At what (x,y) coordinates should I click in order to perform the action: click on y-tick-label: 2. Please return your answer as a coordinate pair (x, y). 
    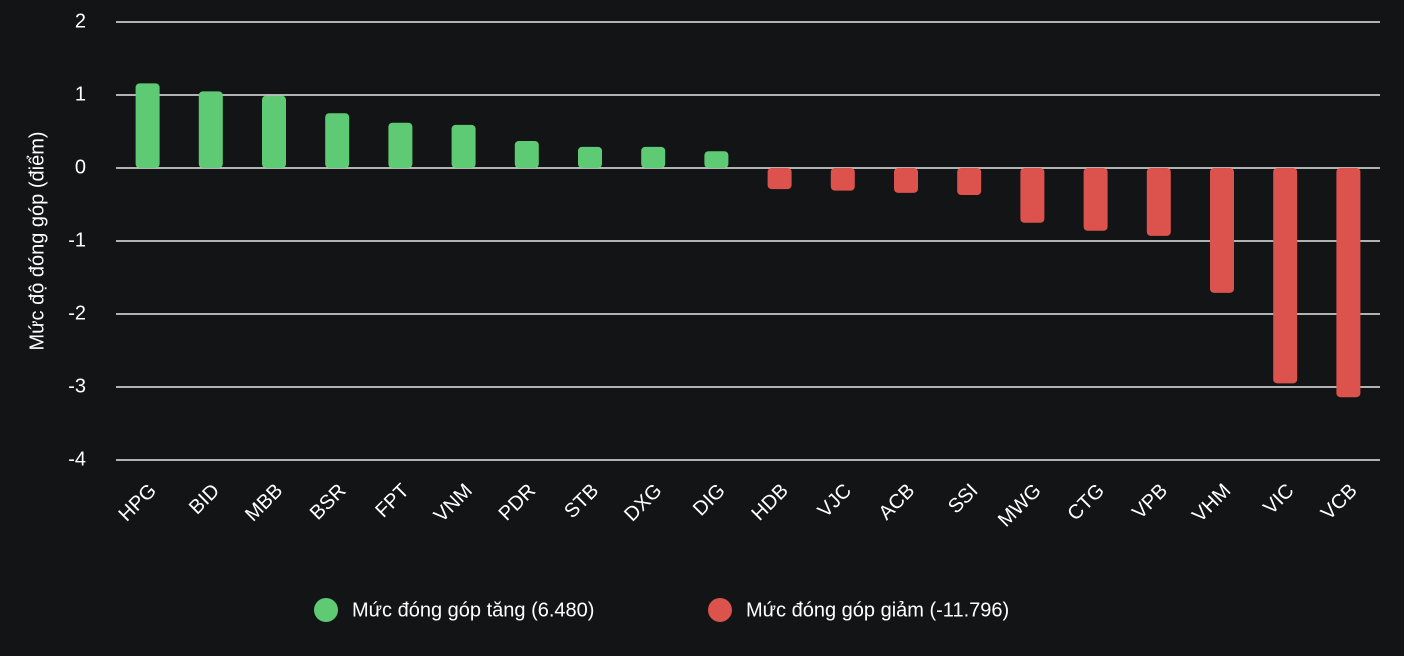
    Looking at the image, I should click on (80, 21).